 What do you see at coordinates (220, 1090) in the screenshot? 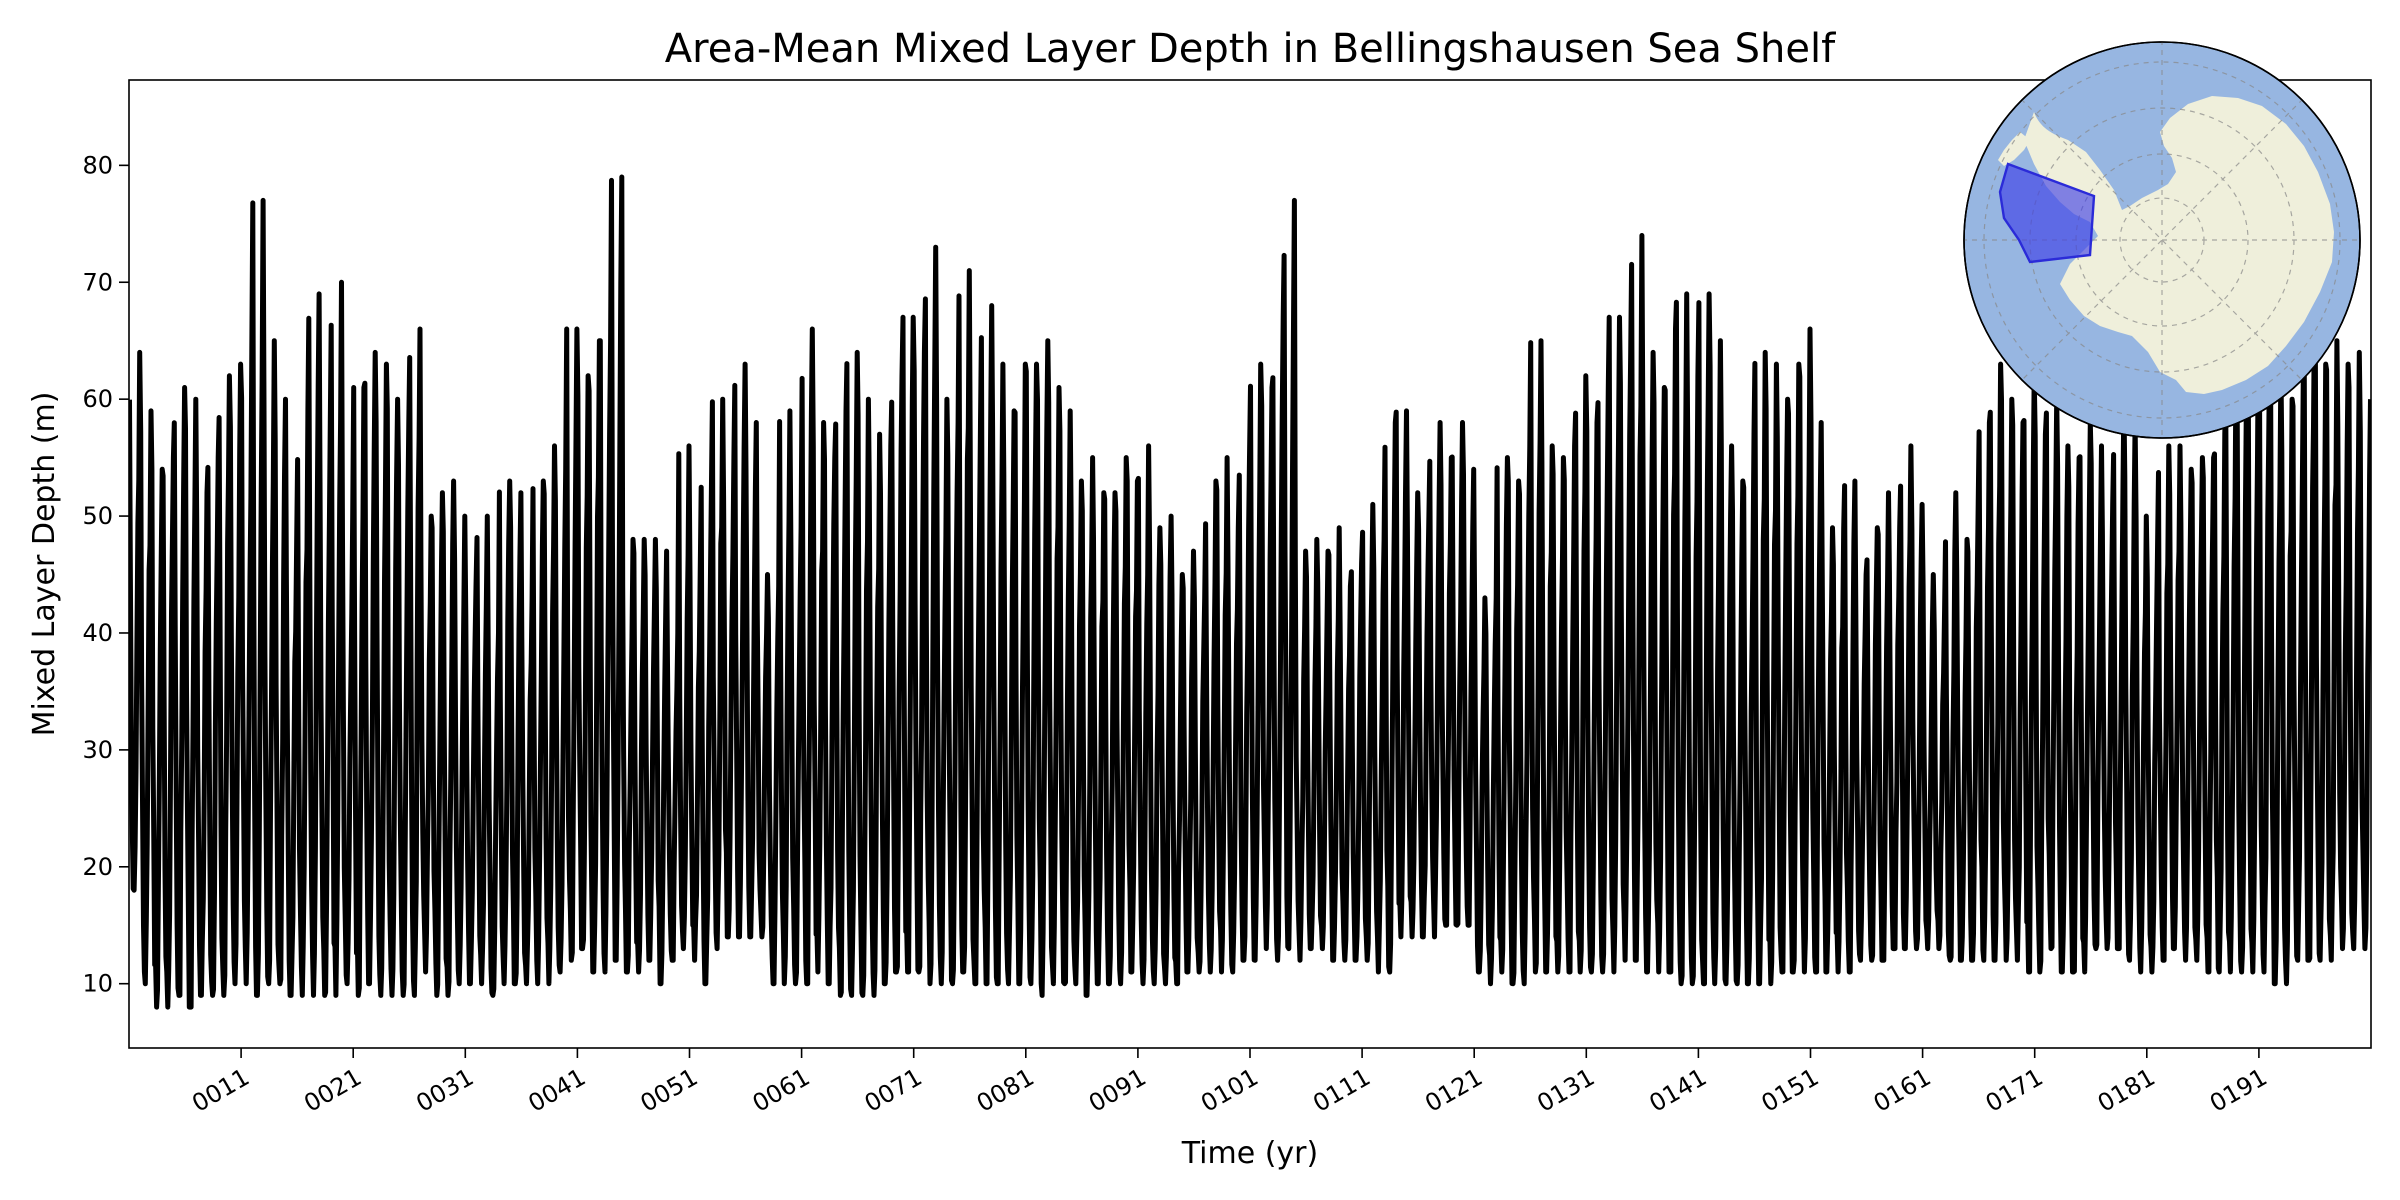
I see `x-tick-label: 0011` at bounding box center [220, 1090].